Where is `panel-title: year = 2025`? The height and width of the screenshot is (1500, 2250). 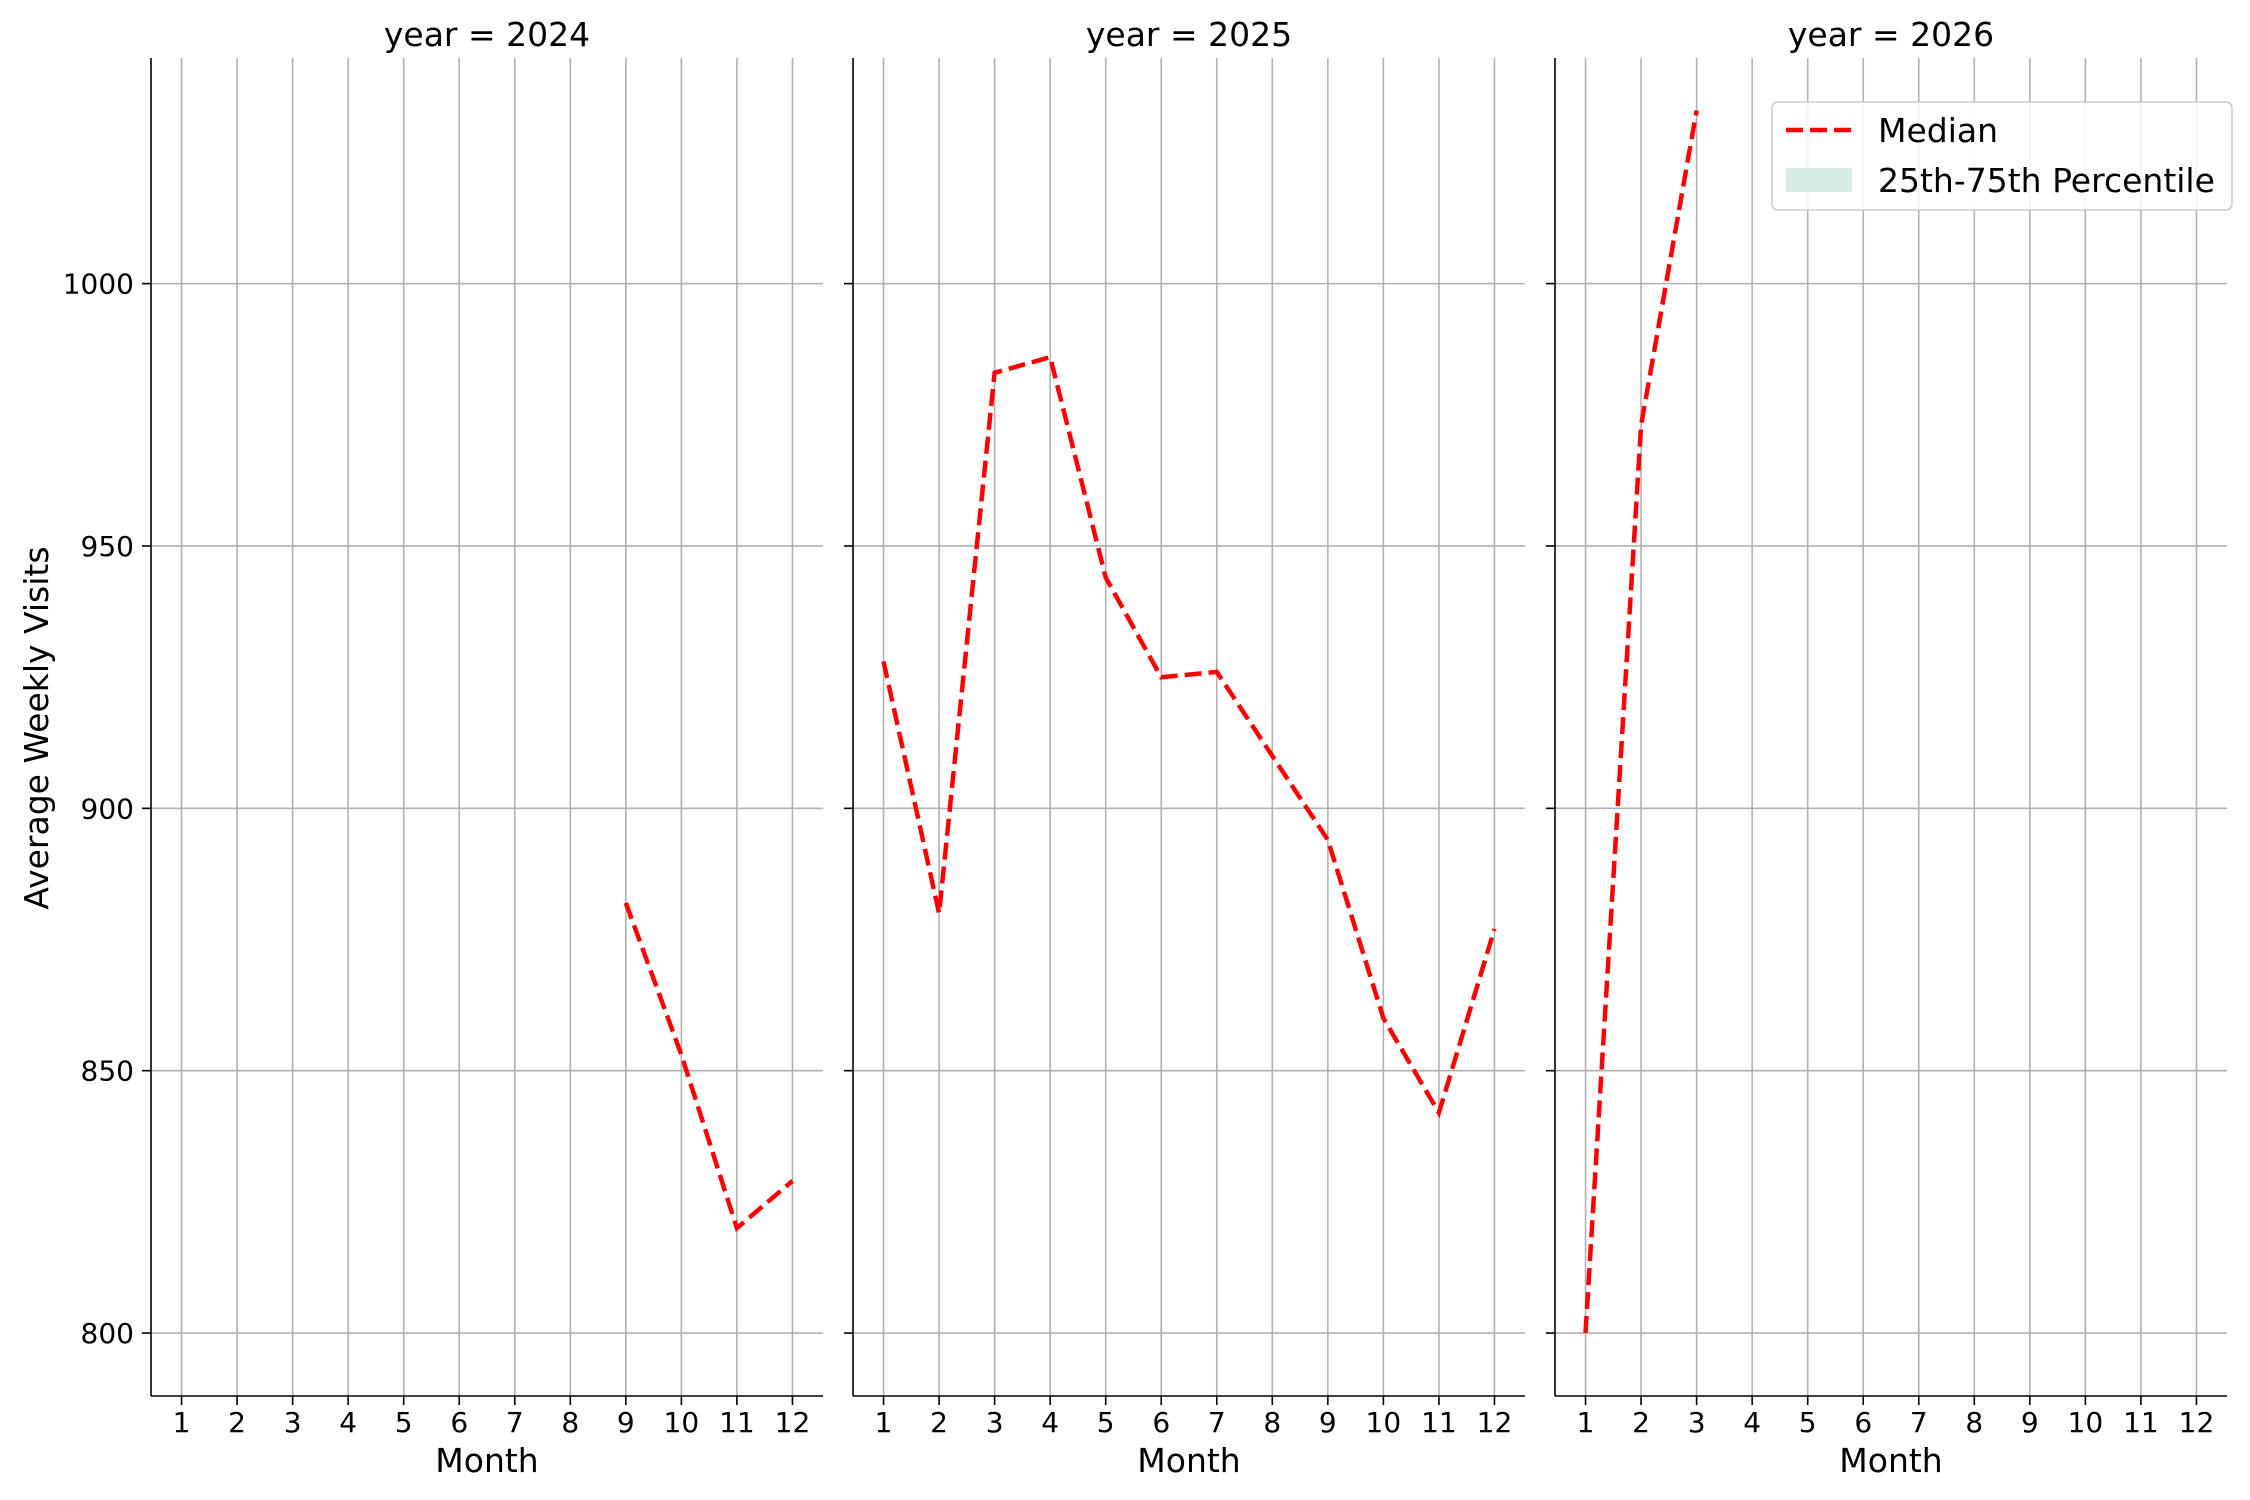
panel-title: year = 2025 is located at coordinates (1189, 34).